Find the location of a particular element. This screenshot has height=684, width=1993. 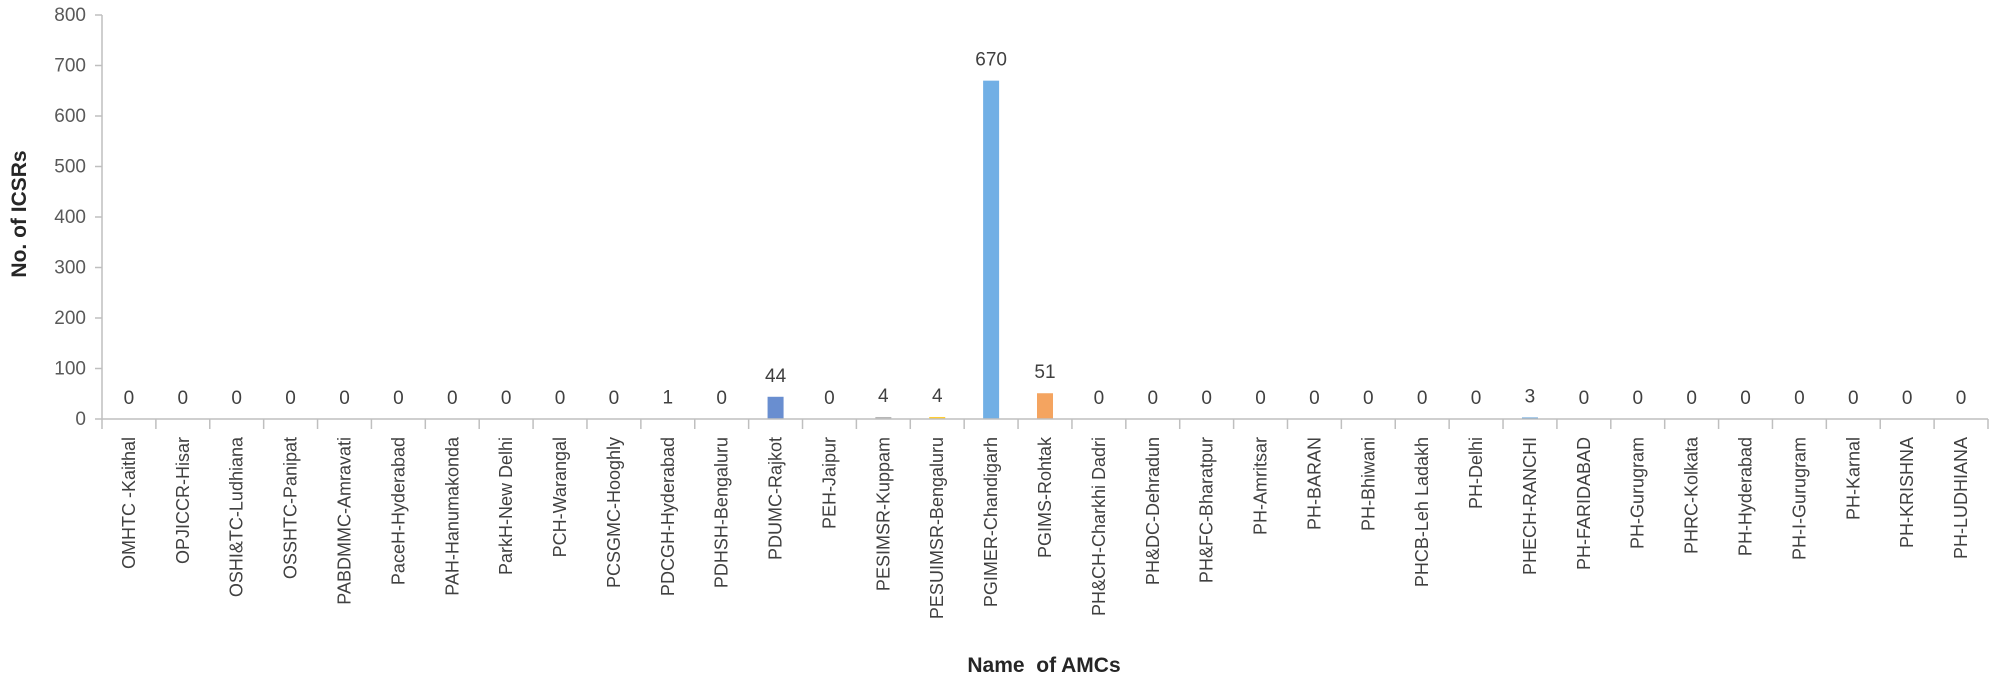

category-label: PHRC-Kolkata is located at coordinates (1692, 495).